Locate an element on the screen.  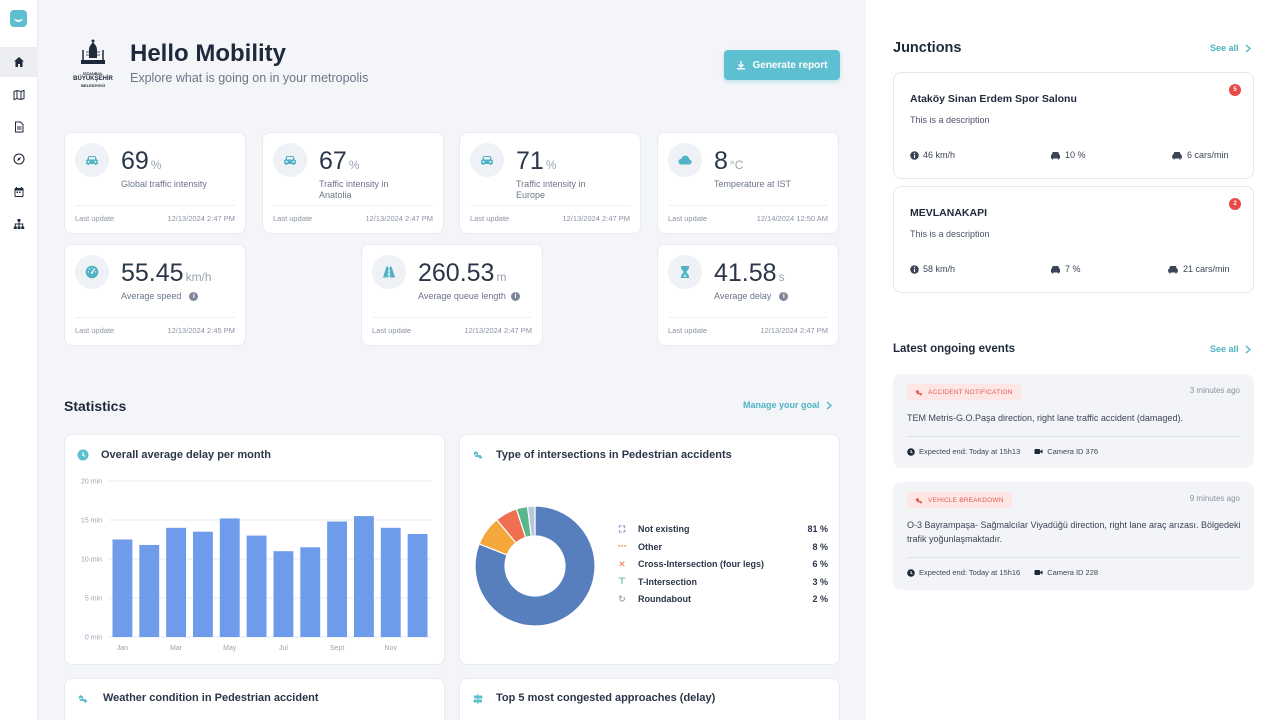
legend-item: ✕ Cross-Intersection (four legs) 6 % is located at coordinates (722, 564).